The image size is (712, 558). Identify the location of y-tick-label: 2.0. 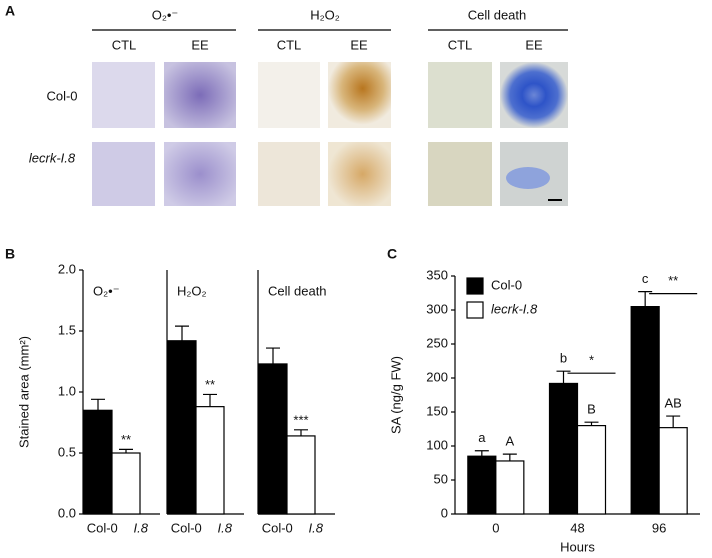
(67, 268).